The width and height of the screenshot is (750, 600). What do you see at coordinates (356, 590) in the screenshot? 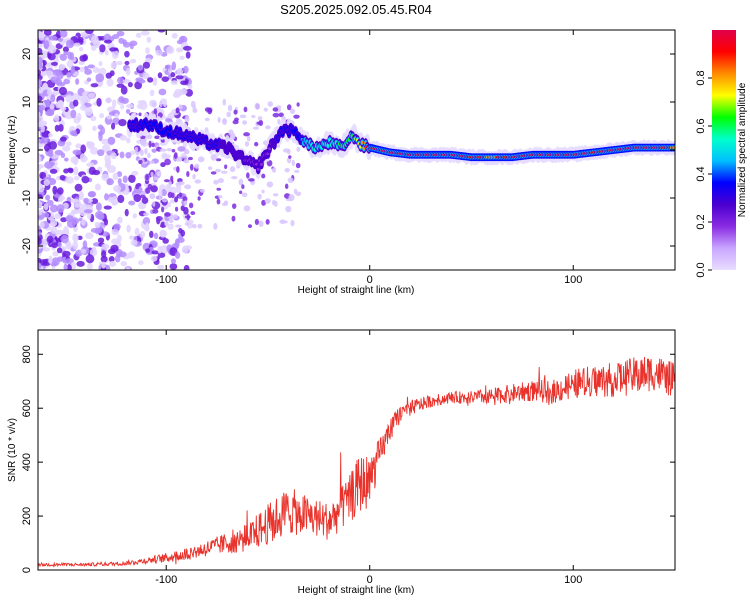
I see `snr-x-label: Height of straight line (km)` at bounding box center [356, 590].